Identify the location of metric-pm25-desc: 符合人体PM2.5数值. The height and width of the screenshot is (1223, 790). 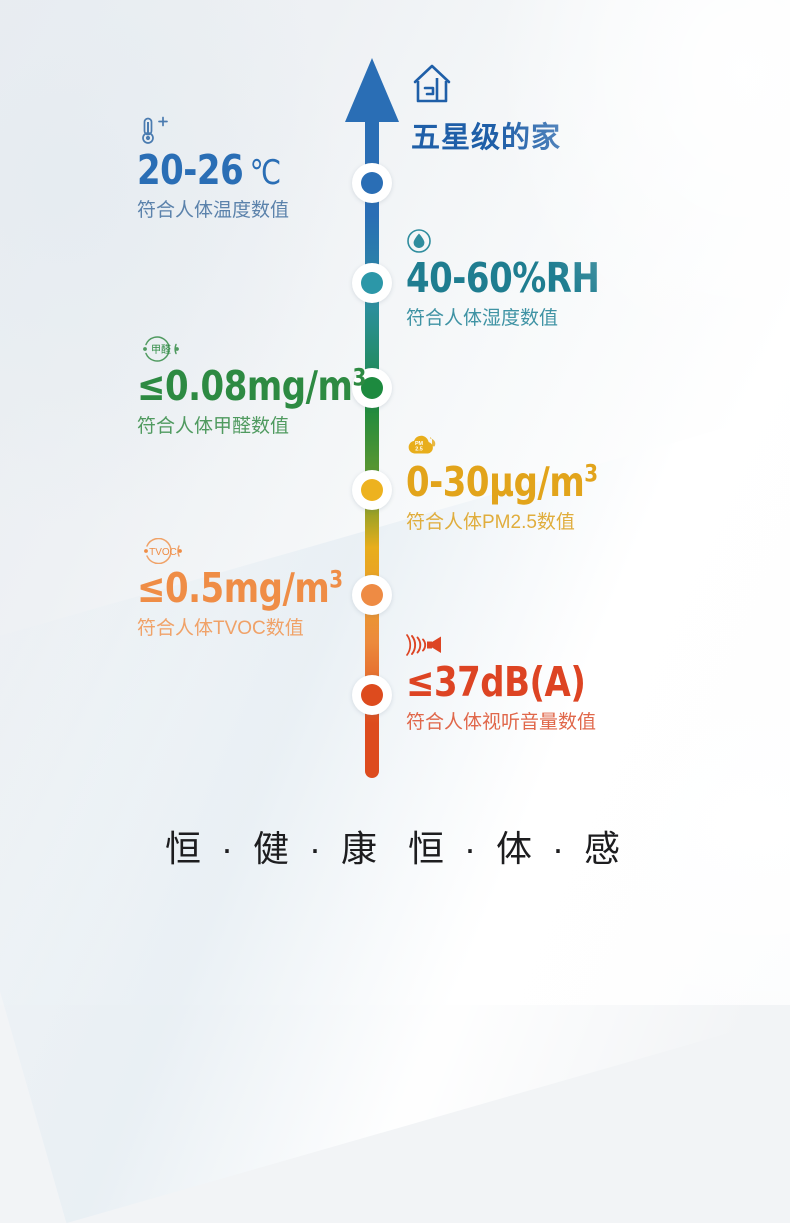
(490, 522).